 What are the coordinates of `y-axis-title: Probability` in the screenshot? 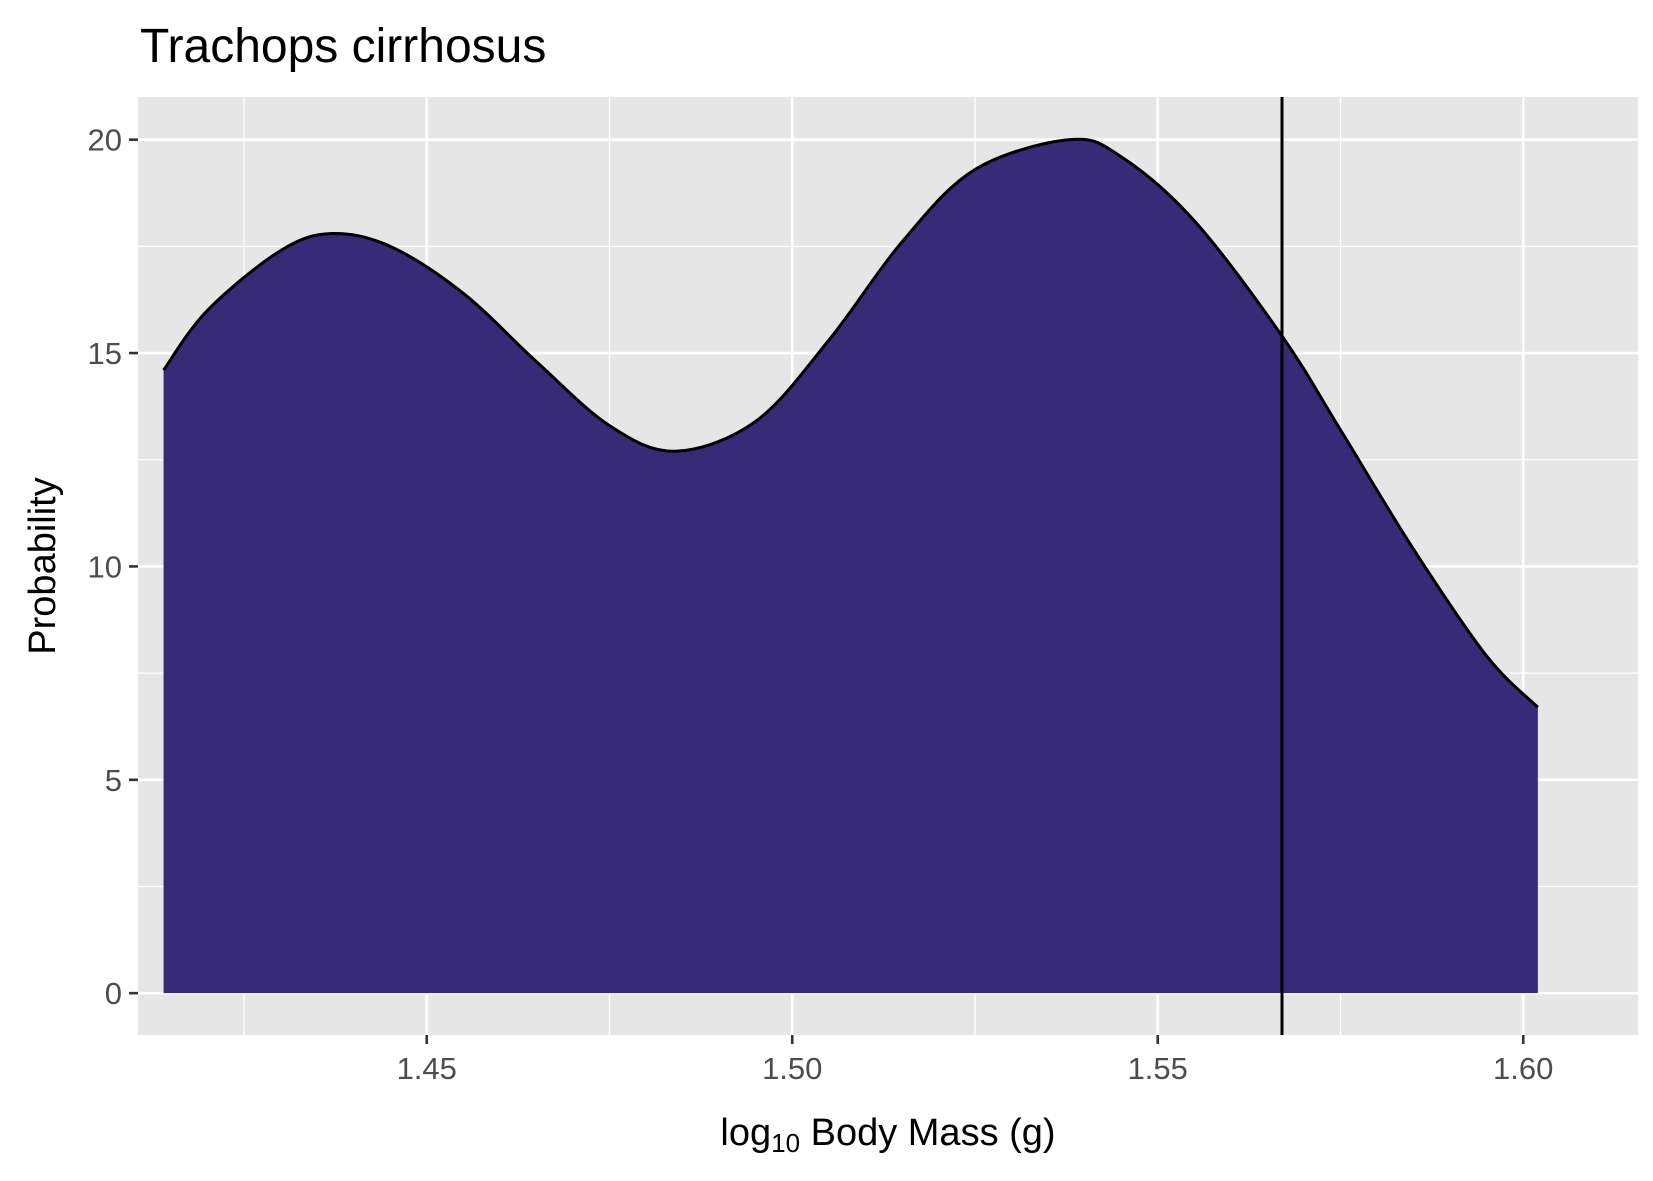 It's located at (43, 565).